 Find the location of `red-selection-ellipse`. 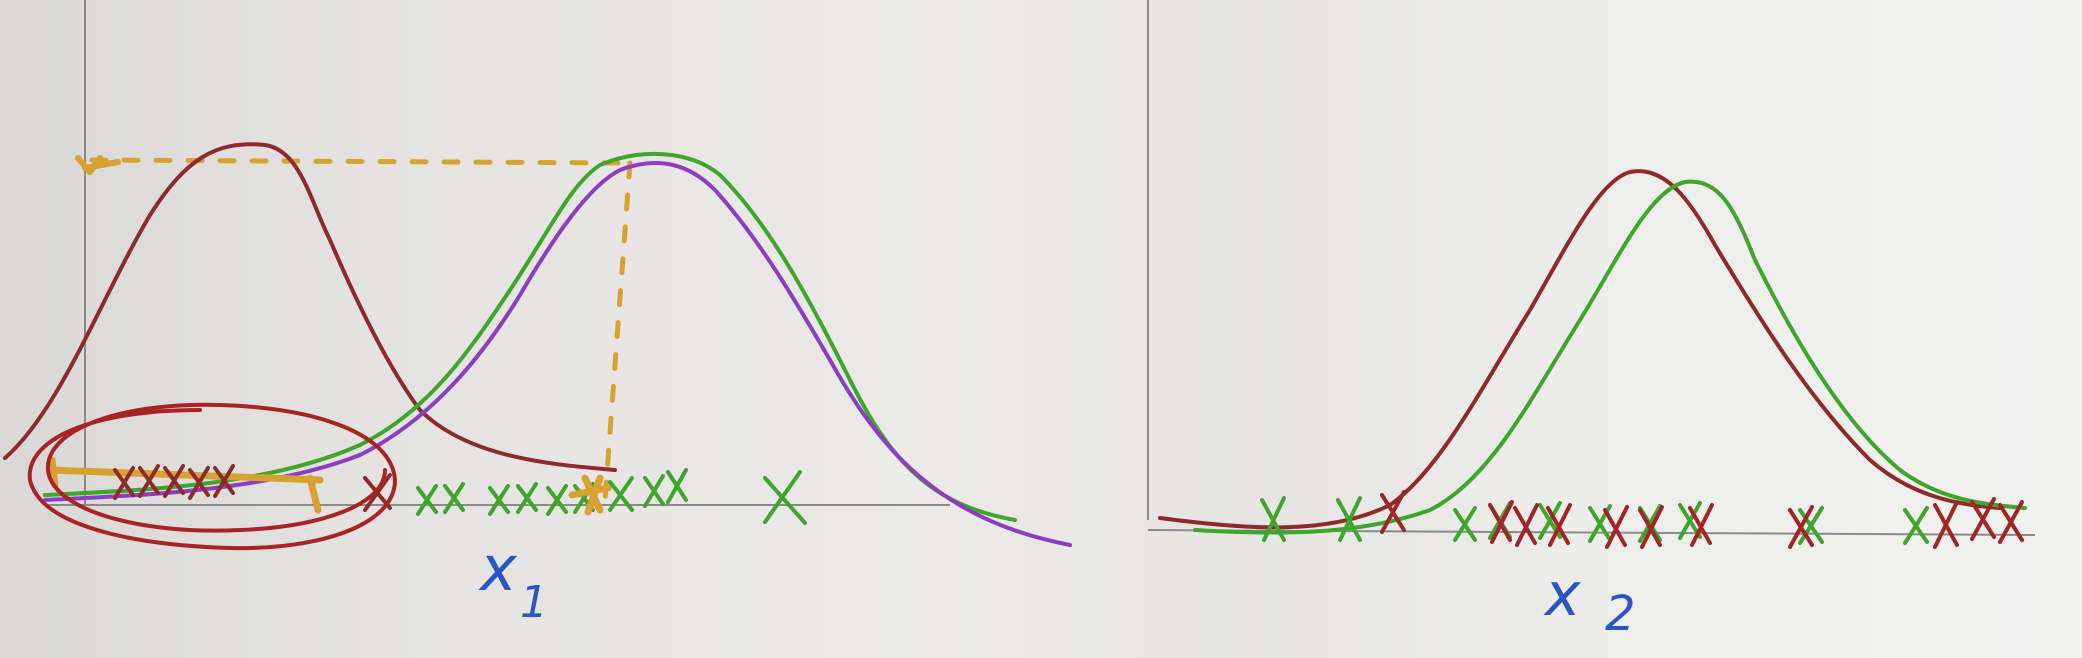

red-selection-ellipse is located at coordinates (212, 476).